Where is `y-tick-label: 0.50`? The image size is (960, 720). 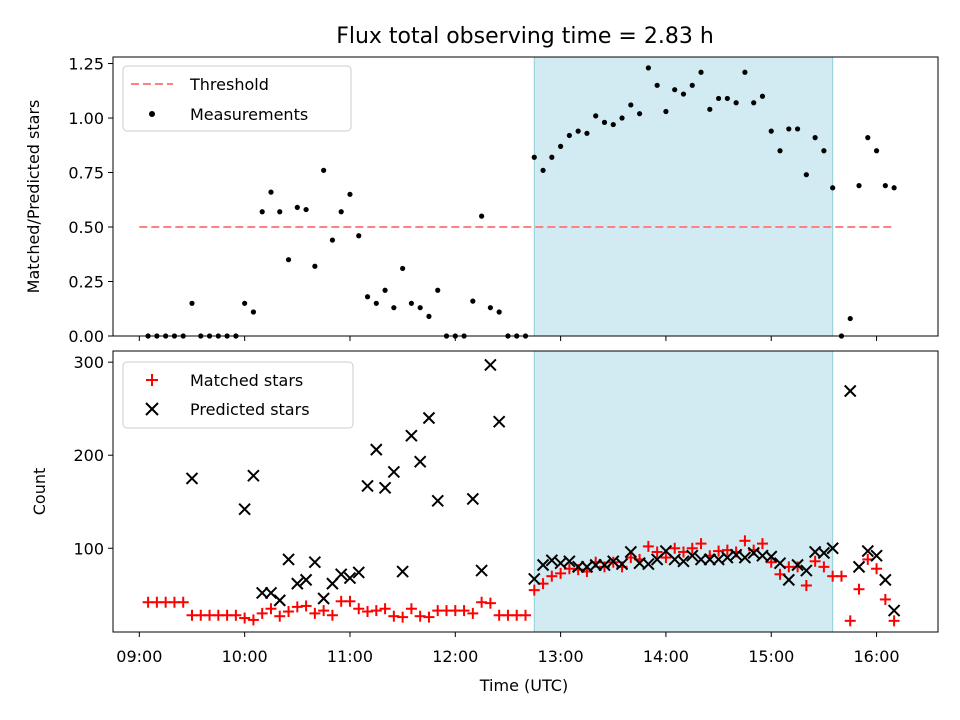 y-tick-label: 0.50 is located at coordinates (86, 227).